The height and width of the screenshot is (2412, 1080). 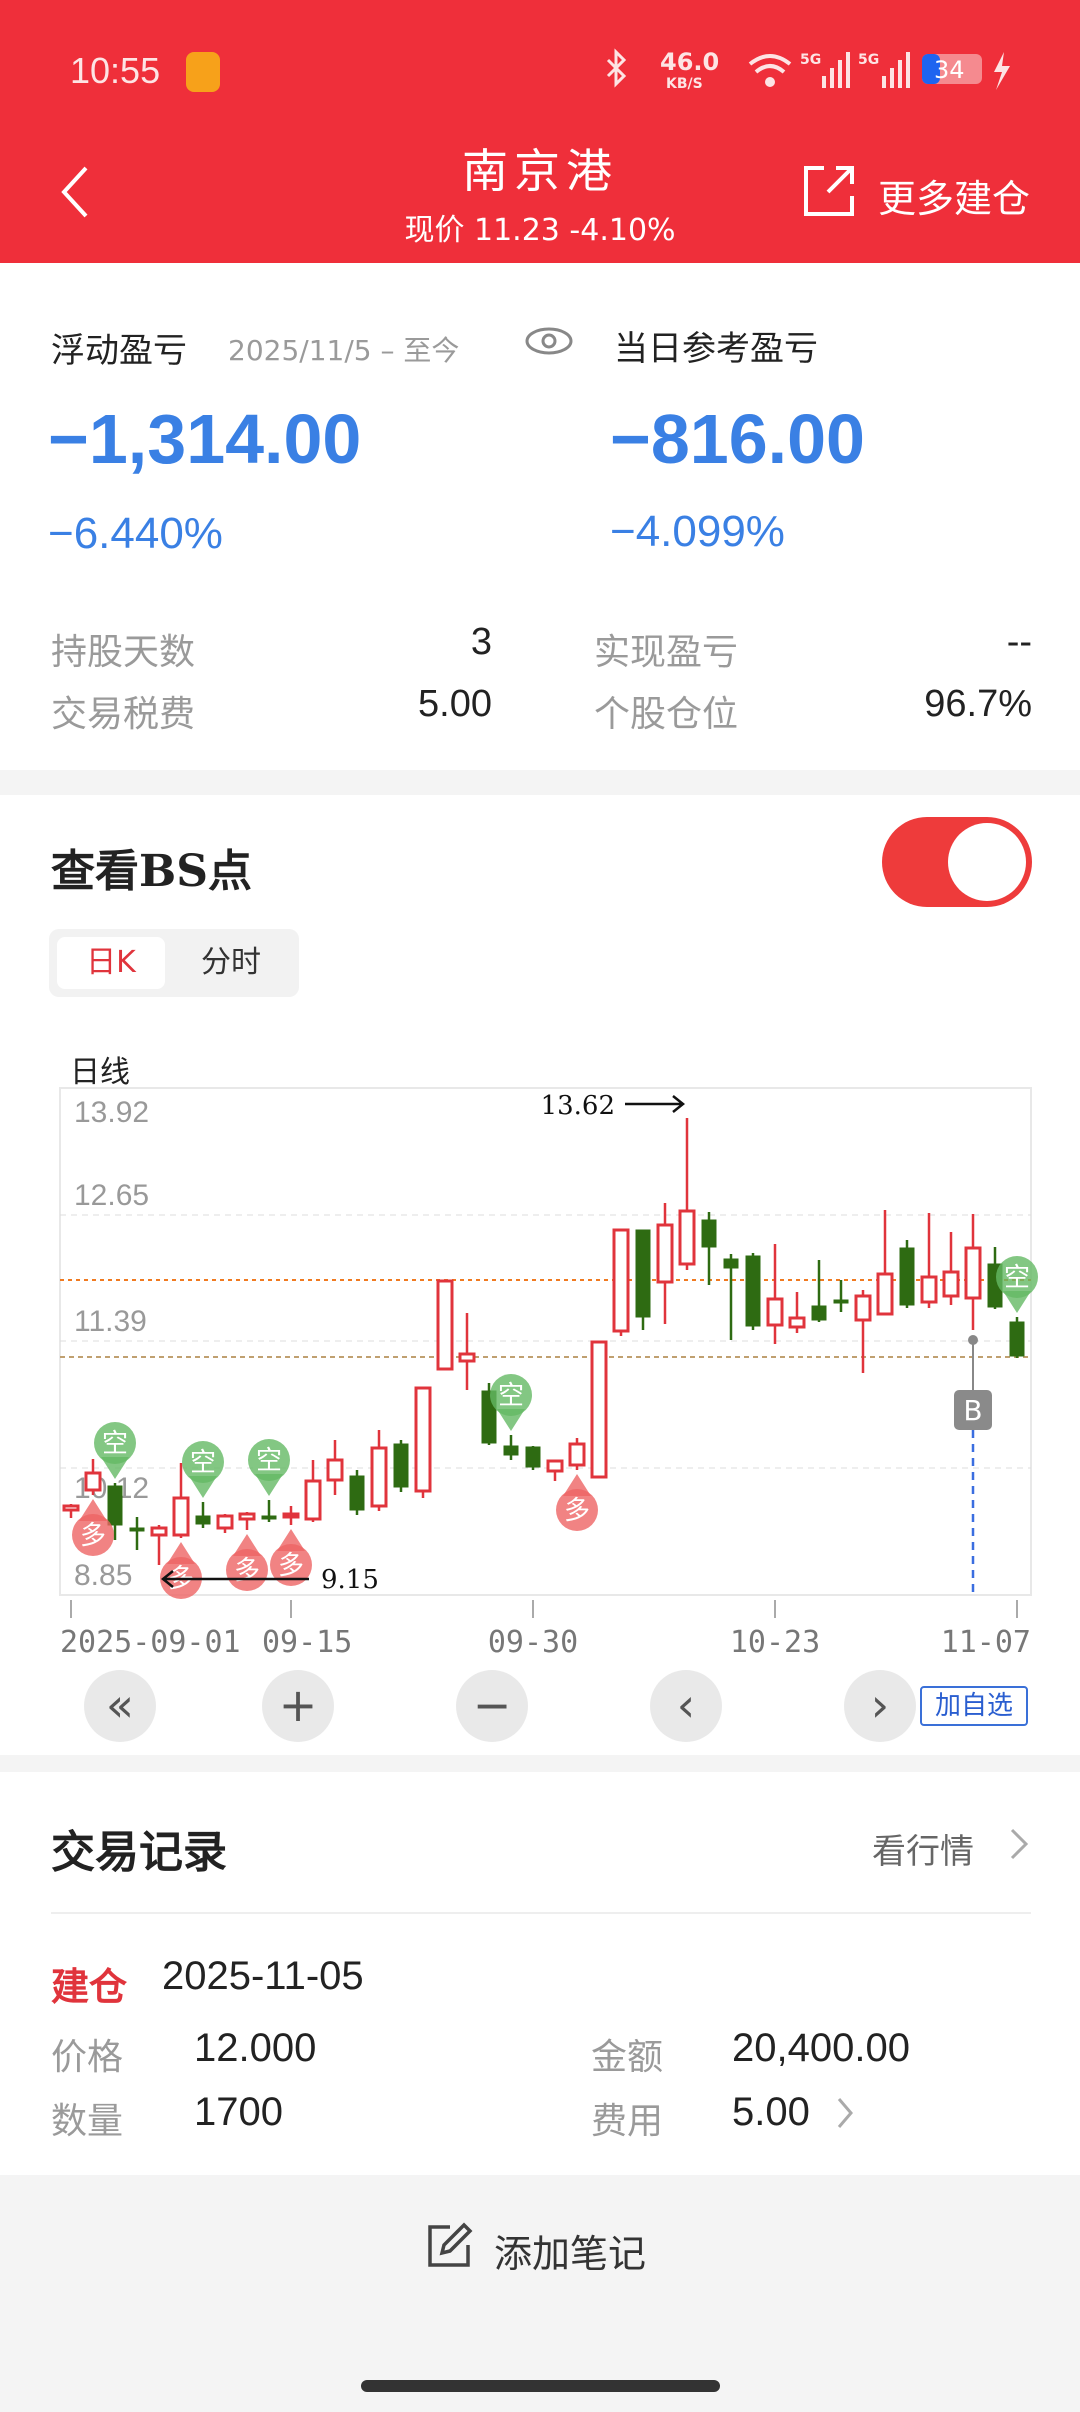 What do you see at coordinates (205, 439) in the screenshot?
I see `float-pnl-value: −1,314.00` at bounding box center [205, 439].